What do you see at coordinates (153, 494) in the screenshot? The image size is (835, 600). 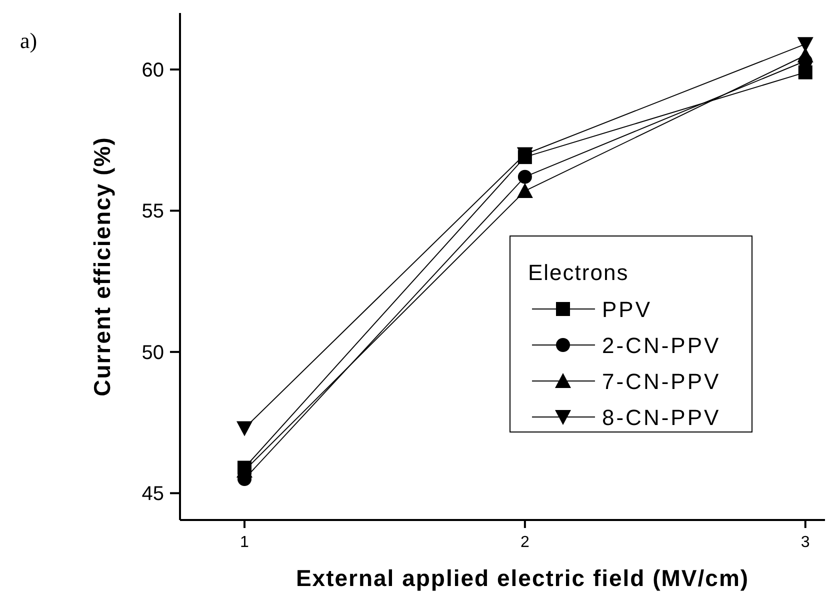 I see `y-tick-label: 45` at bounding box center [153, 494].